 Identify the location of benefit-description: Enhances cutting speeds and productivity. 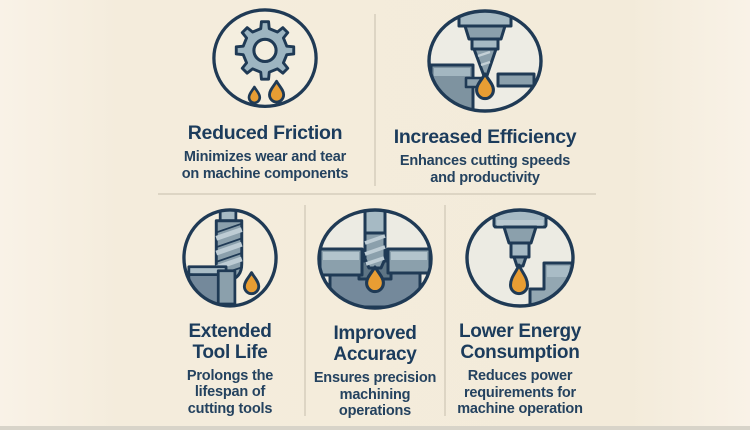
(485, 169).